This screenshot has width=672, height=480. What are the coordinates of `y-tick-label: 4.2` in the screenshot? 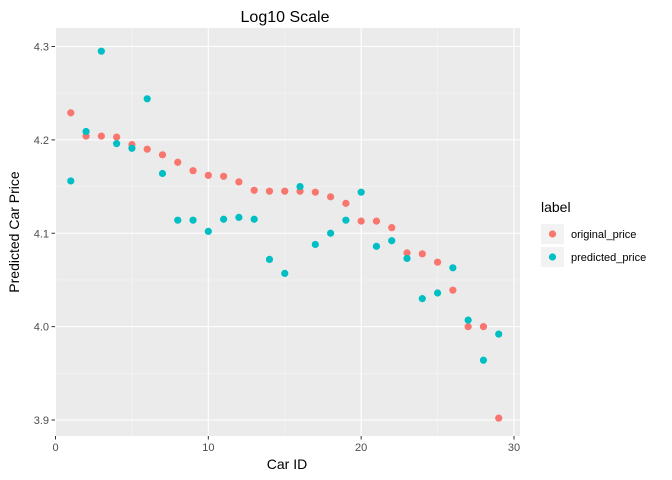 It's located at (41, 141).